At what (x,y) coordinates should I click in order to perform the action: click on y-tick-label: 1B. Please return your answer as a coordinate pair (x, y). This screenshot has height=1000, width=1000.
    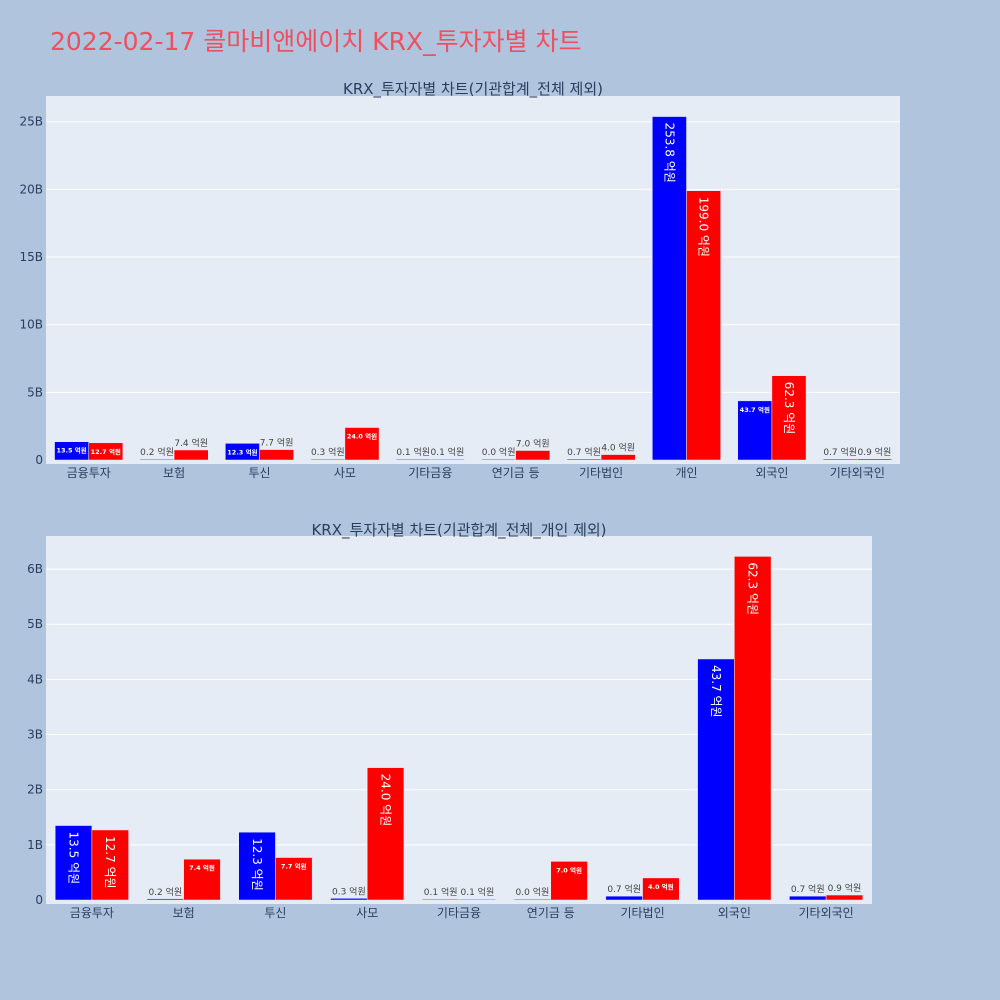
    Looking at the image, I should click on (35, 845).